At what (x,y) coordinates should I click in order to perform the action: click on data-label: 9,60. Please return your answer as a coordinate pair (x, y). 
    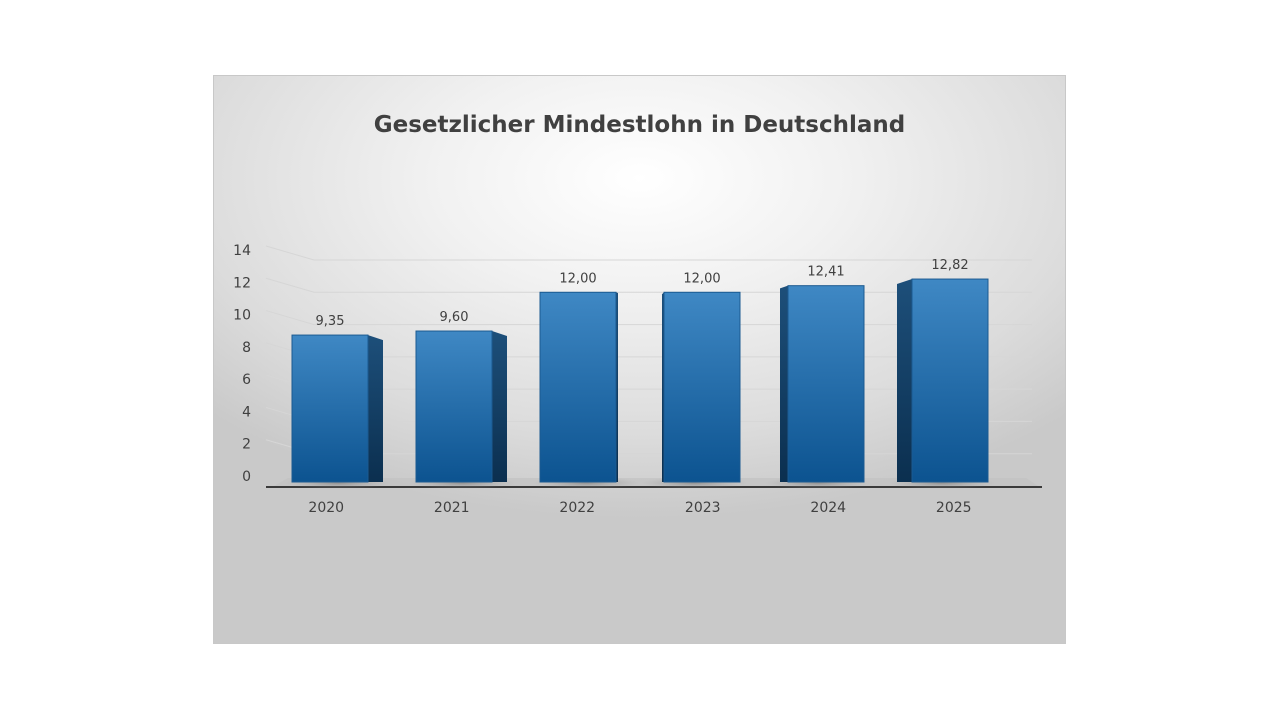
    Looking at the image, I should click on (454, 317).